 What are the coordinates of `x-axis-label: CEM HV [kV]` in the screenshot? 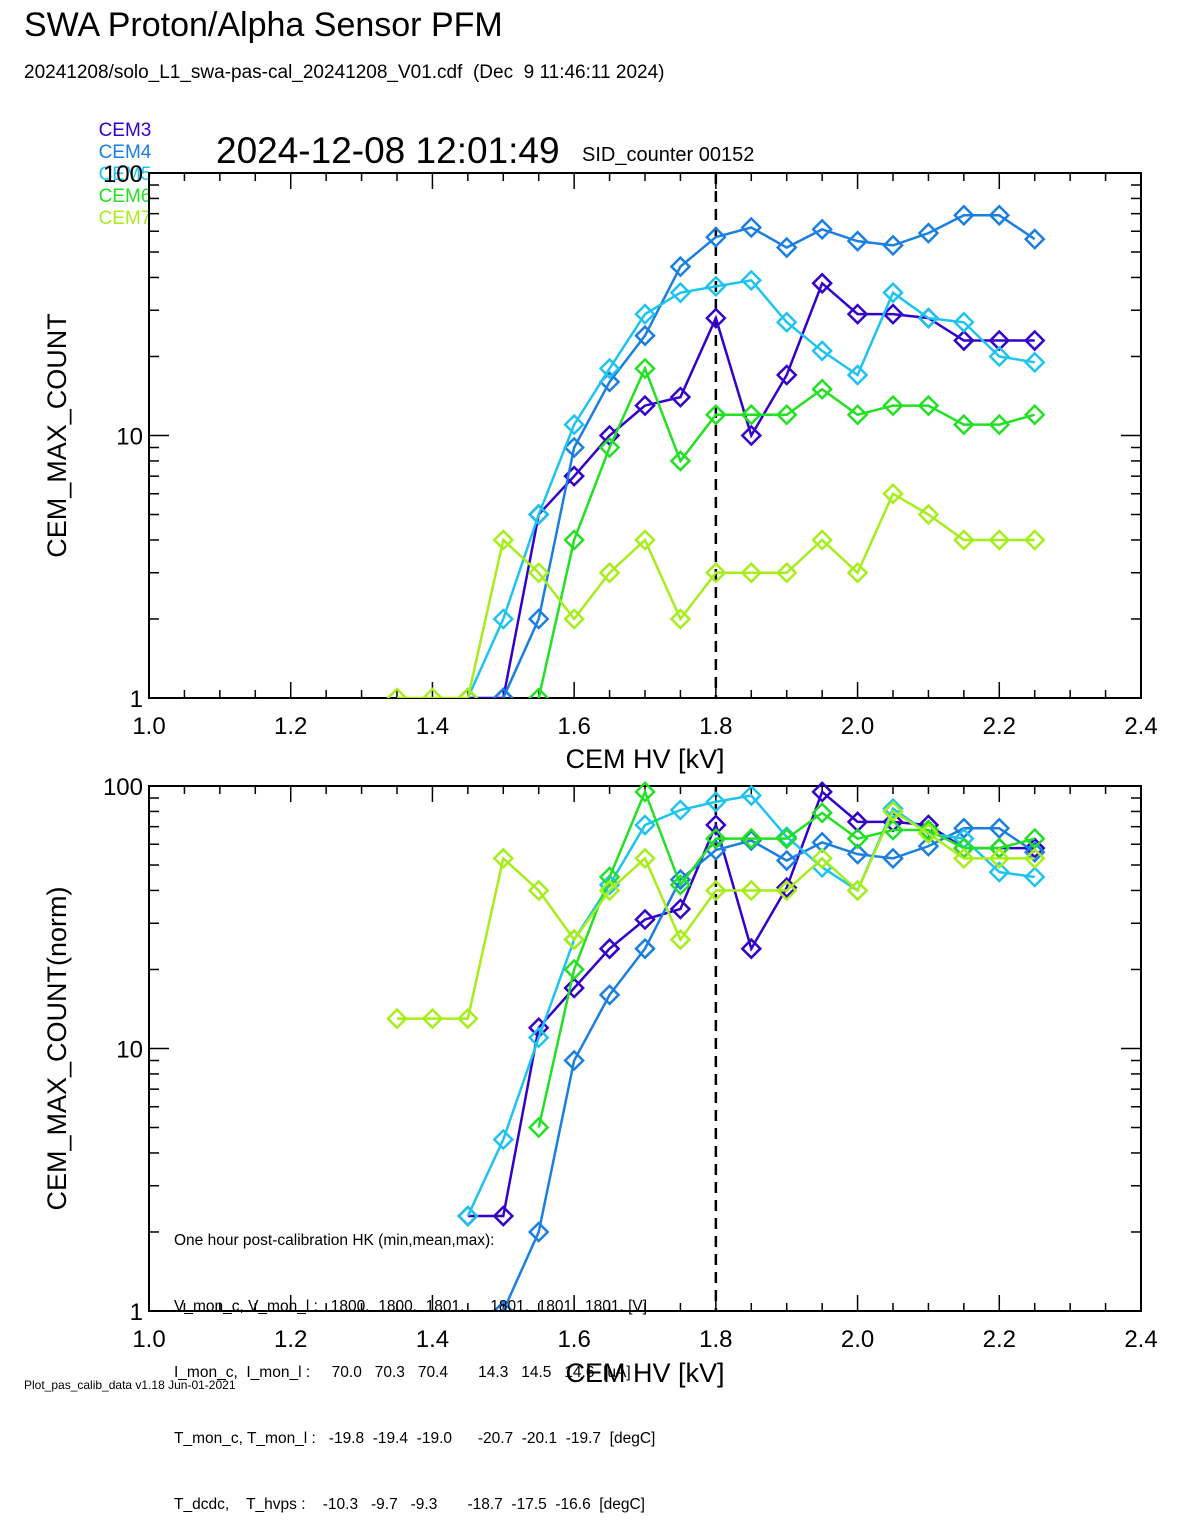 It's located at (644, 759).